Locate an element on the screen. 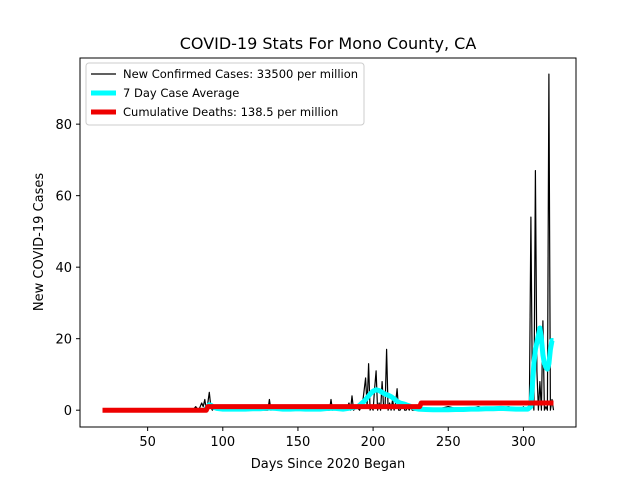  y-tick-label: 40 is located at coordinates (63, 268).